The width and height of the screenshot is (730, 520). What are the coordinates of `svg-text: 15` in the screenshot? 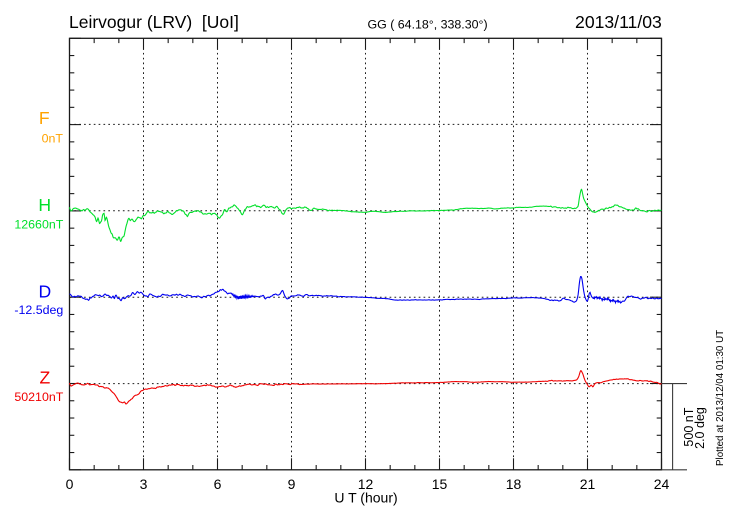 It's located at (440, 484).